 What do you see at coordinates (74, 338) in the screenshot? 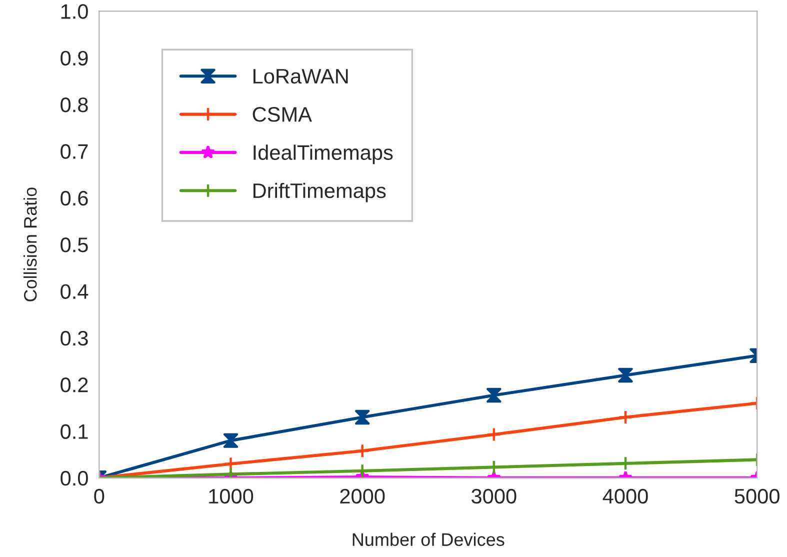
I see `y-tick-label: 0.3` at bounding box center [74, 338].